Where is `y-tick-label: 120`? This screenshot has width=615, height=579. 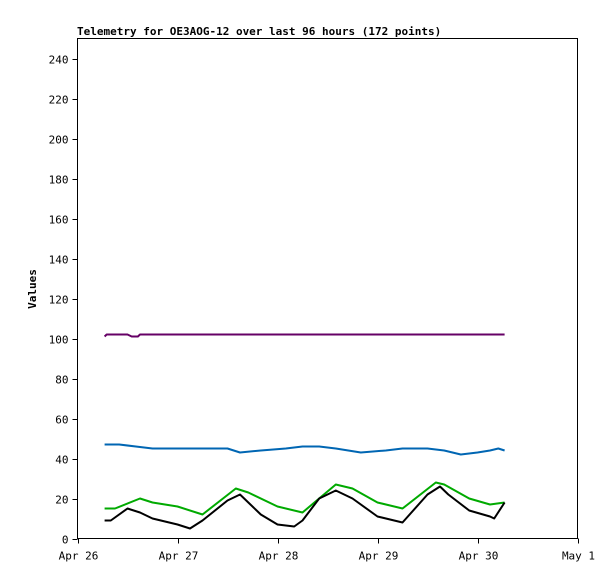 y-tick-label: 120 is located at coordinates (59, 300).